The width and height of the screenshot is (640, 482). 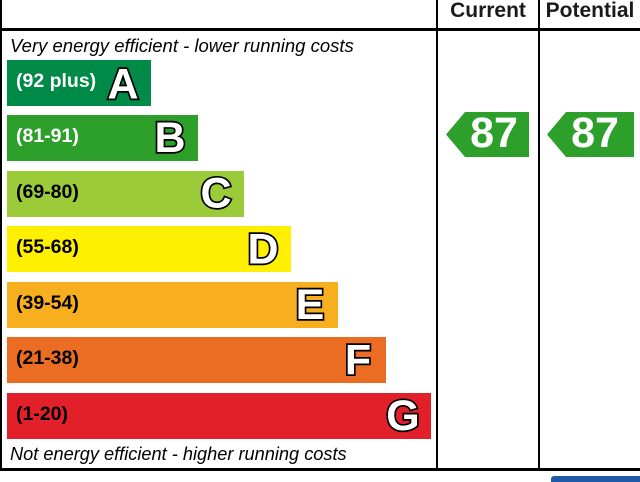 I want to click on svg-text: D, so click(x=262, y=250).